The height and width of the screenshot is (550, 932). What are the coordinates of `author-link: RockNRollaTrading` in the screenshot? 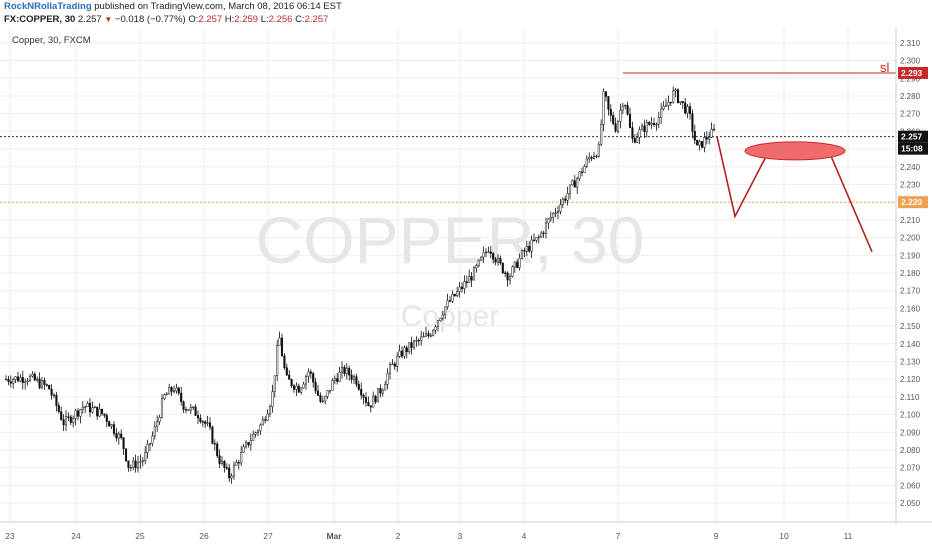 It's located at (48, 6).